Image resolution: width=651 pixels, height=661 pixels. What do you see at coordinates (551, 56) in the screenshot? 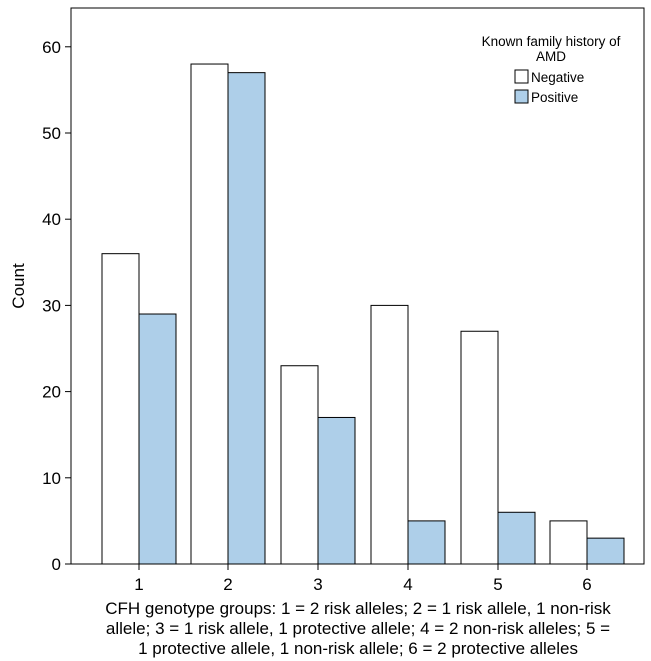
I see `legend-title-line-2: AMD` at bounding box center [551, 56].